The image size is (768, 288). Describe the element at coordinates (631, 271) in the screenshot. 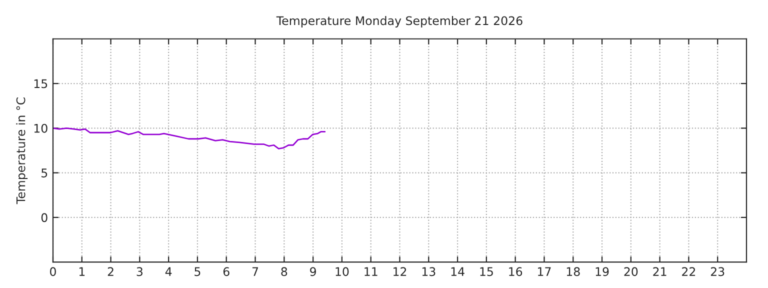

I see `x-tick-label: 20` at that location.